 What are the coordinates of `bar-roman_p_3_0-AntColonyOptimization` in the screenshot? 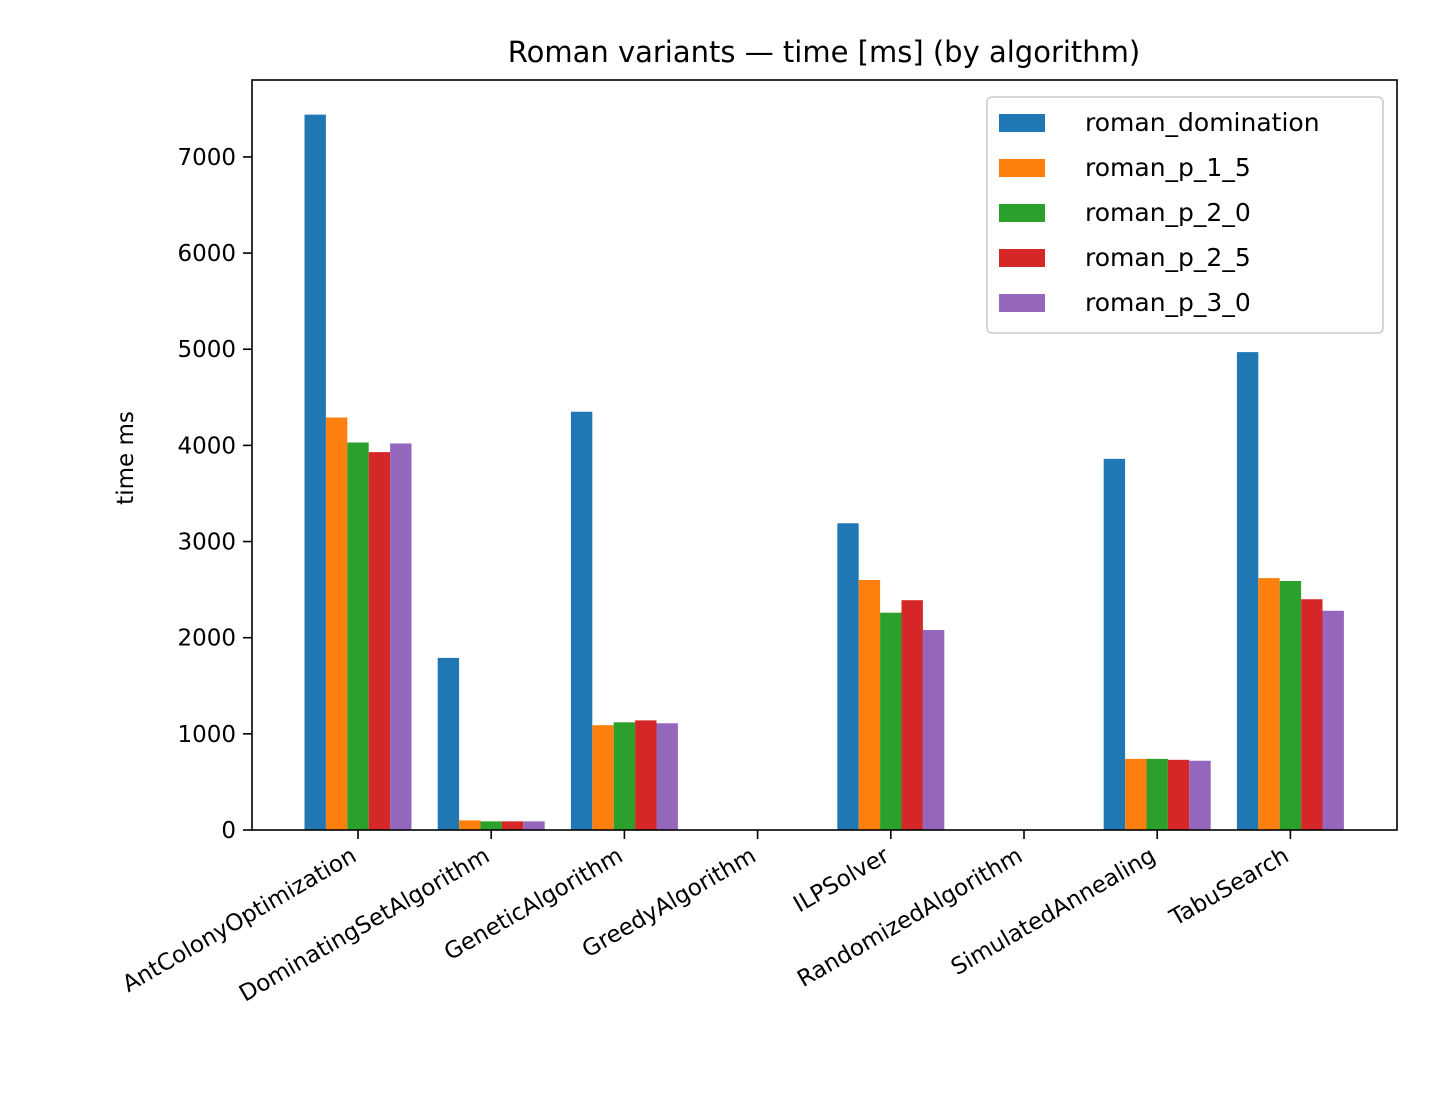 It's located at (401, 636).